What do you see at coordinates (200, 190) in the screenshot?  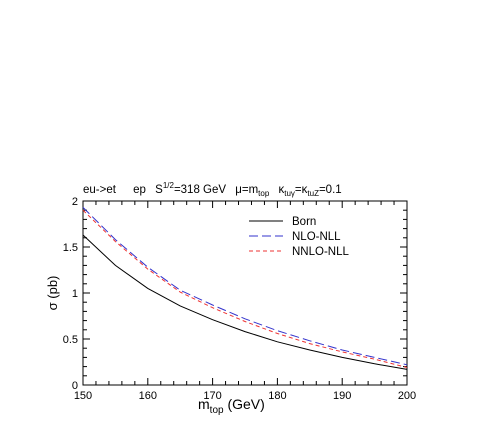 I see `title-sqrt-s-value: =318 GeV` at bounding box center [200, 190].